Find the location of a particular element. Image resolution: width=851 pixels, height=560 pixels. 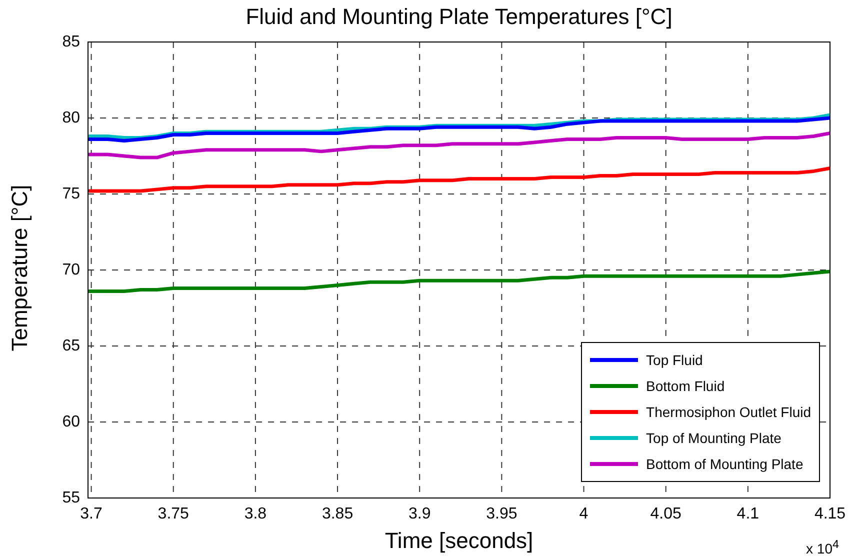

x-tick-label: 4.15 is located at coordinates (830, 513).